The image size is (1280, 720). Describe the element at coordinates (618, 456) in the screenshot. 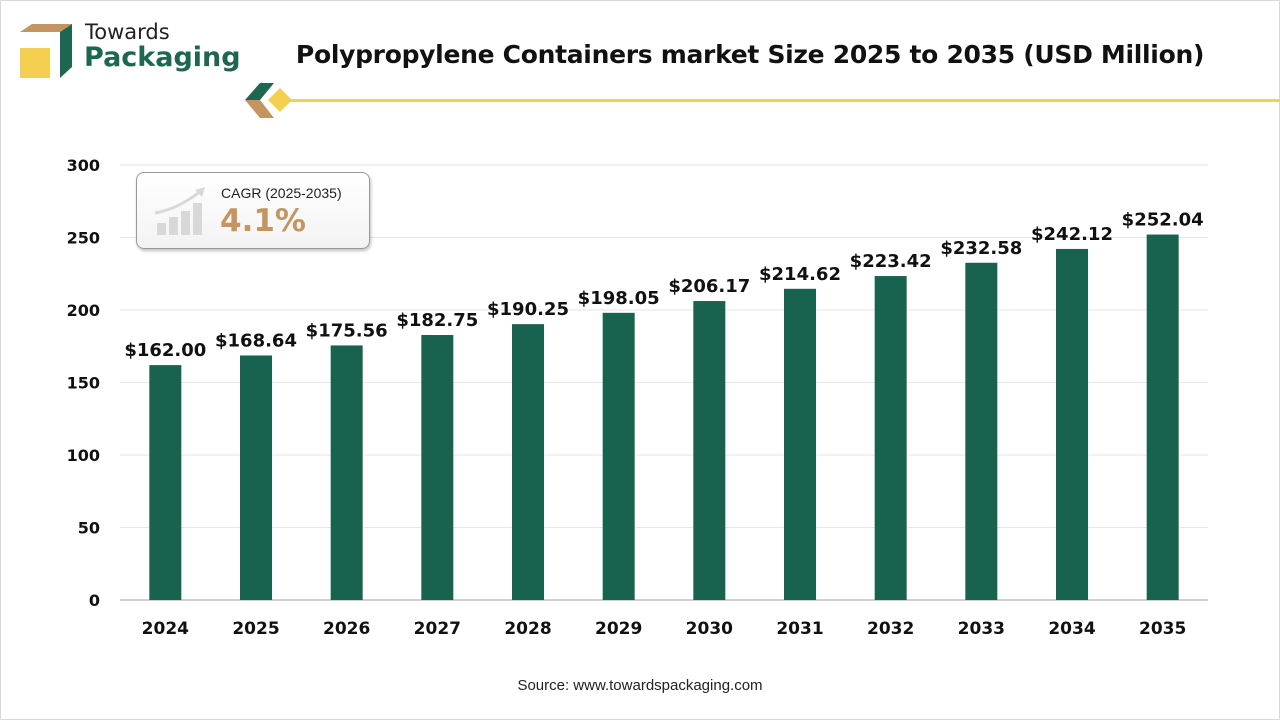

I see `bar-2029` at that location.